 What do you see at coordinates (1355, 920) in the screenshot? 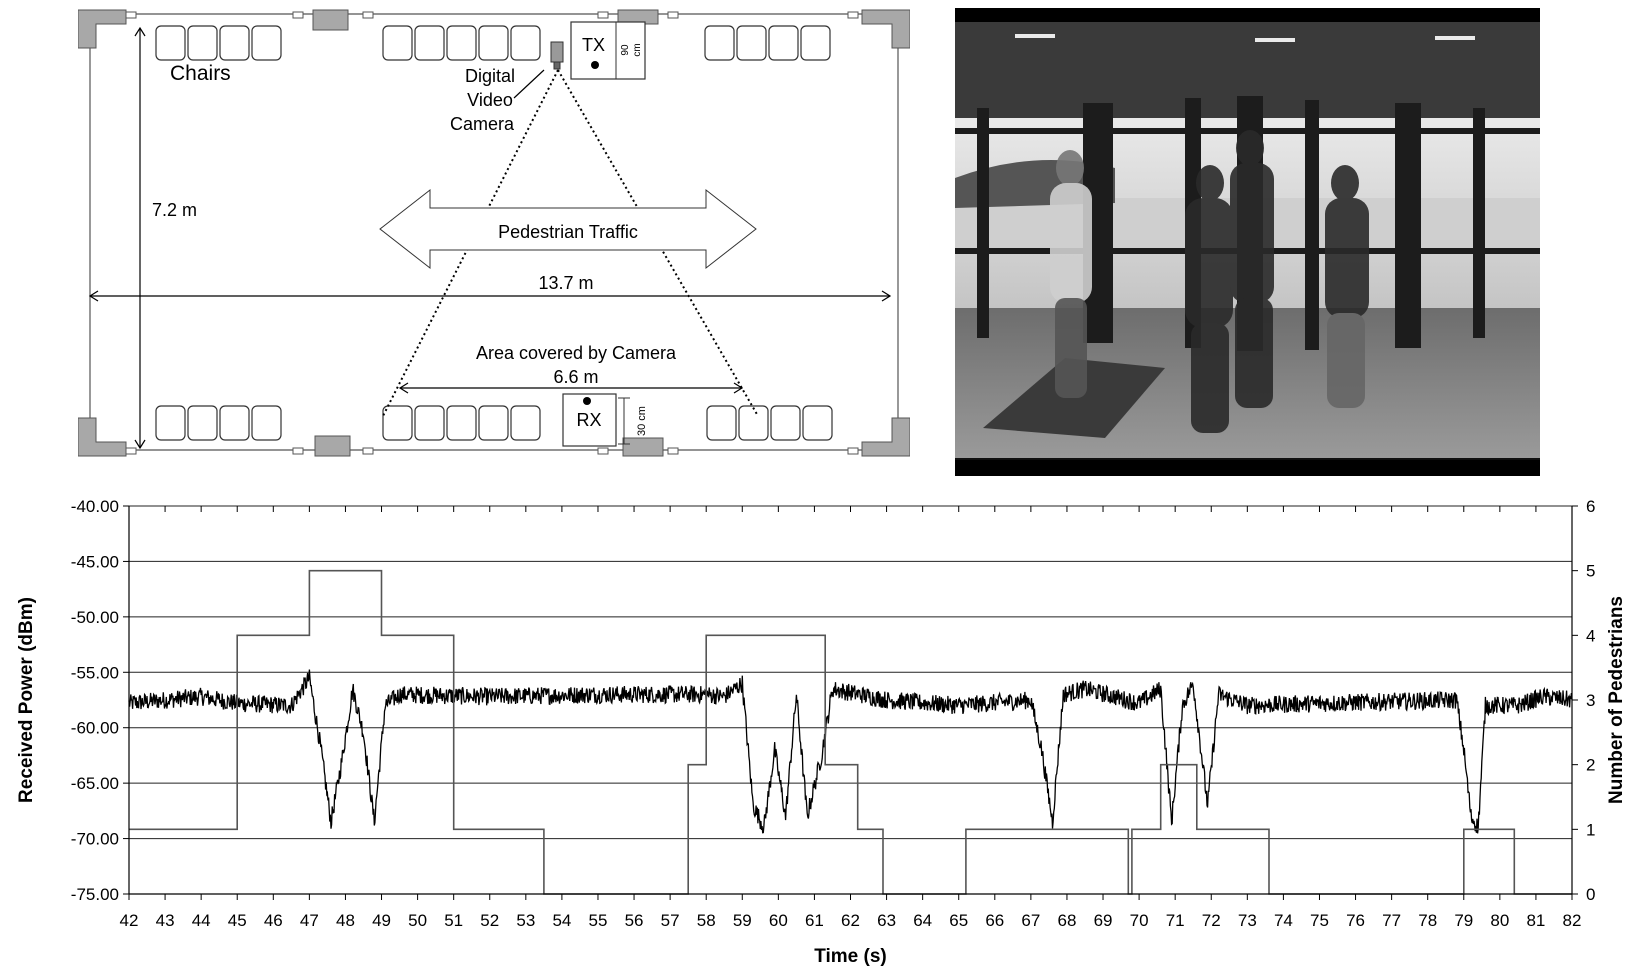
I see `x-tick-label: 76` at bounding box center [1355, 920].